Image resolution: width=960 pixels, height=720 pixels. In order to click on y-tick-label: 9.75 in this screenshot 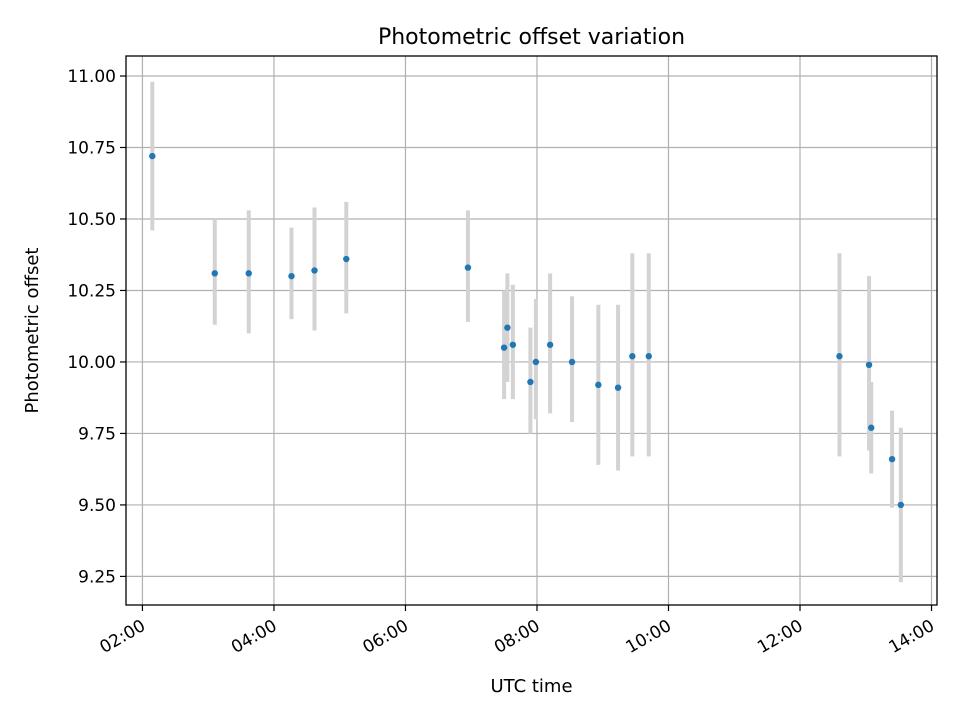, I will do `click(97, 434)`.